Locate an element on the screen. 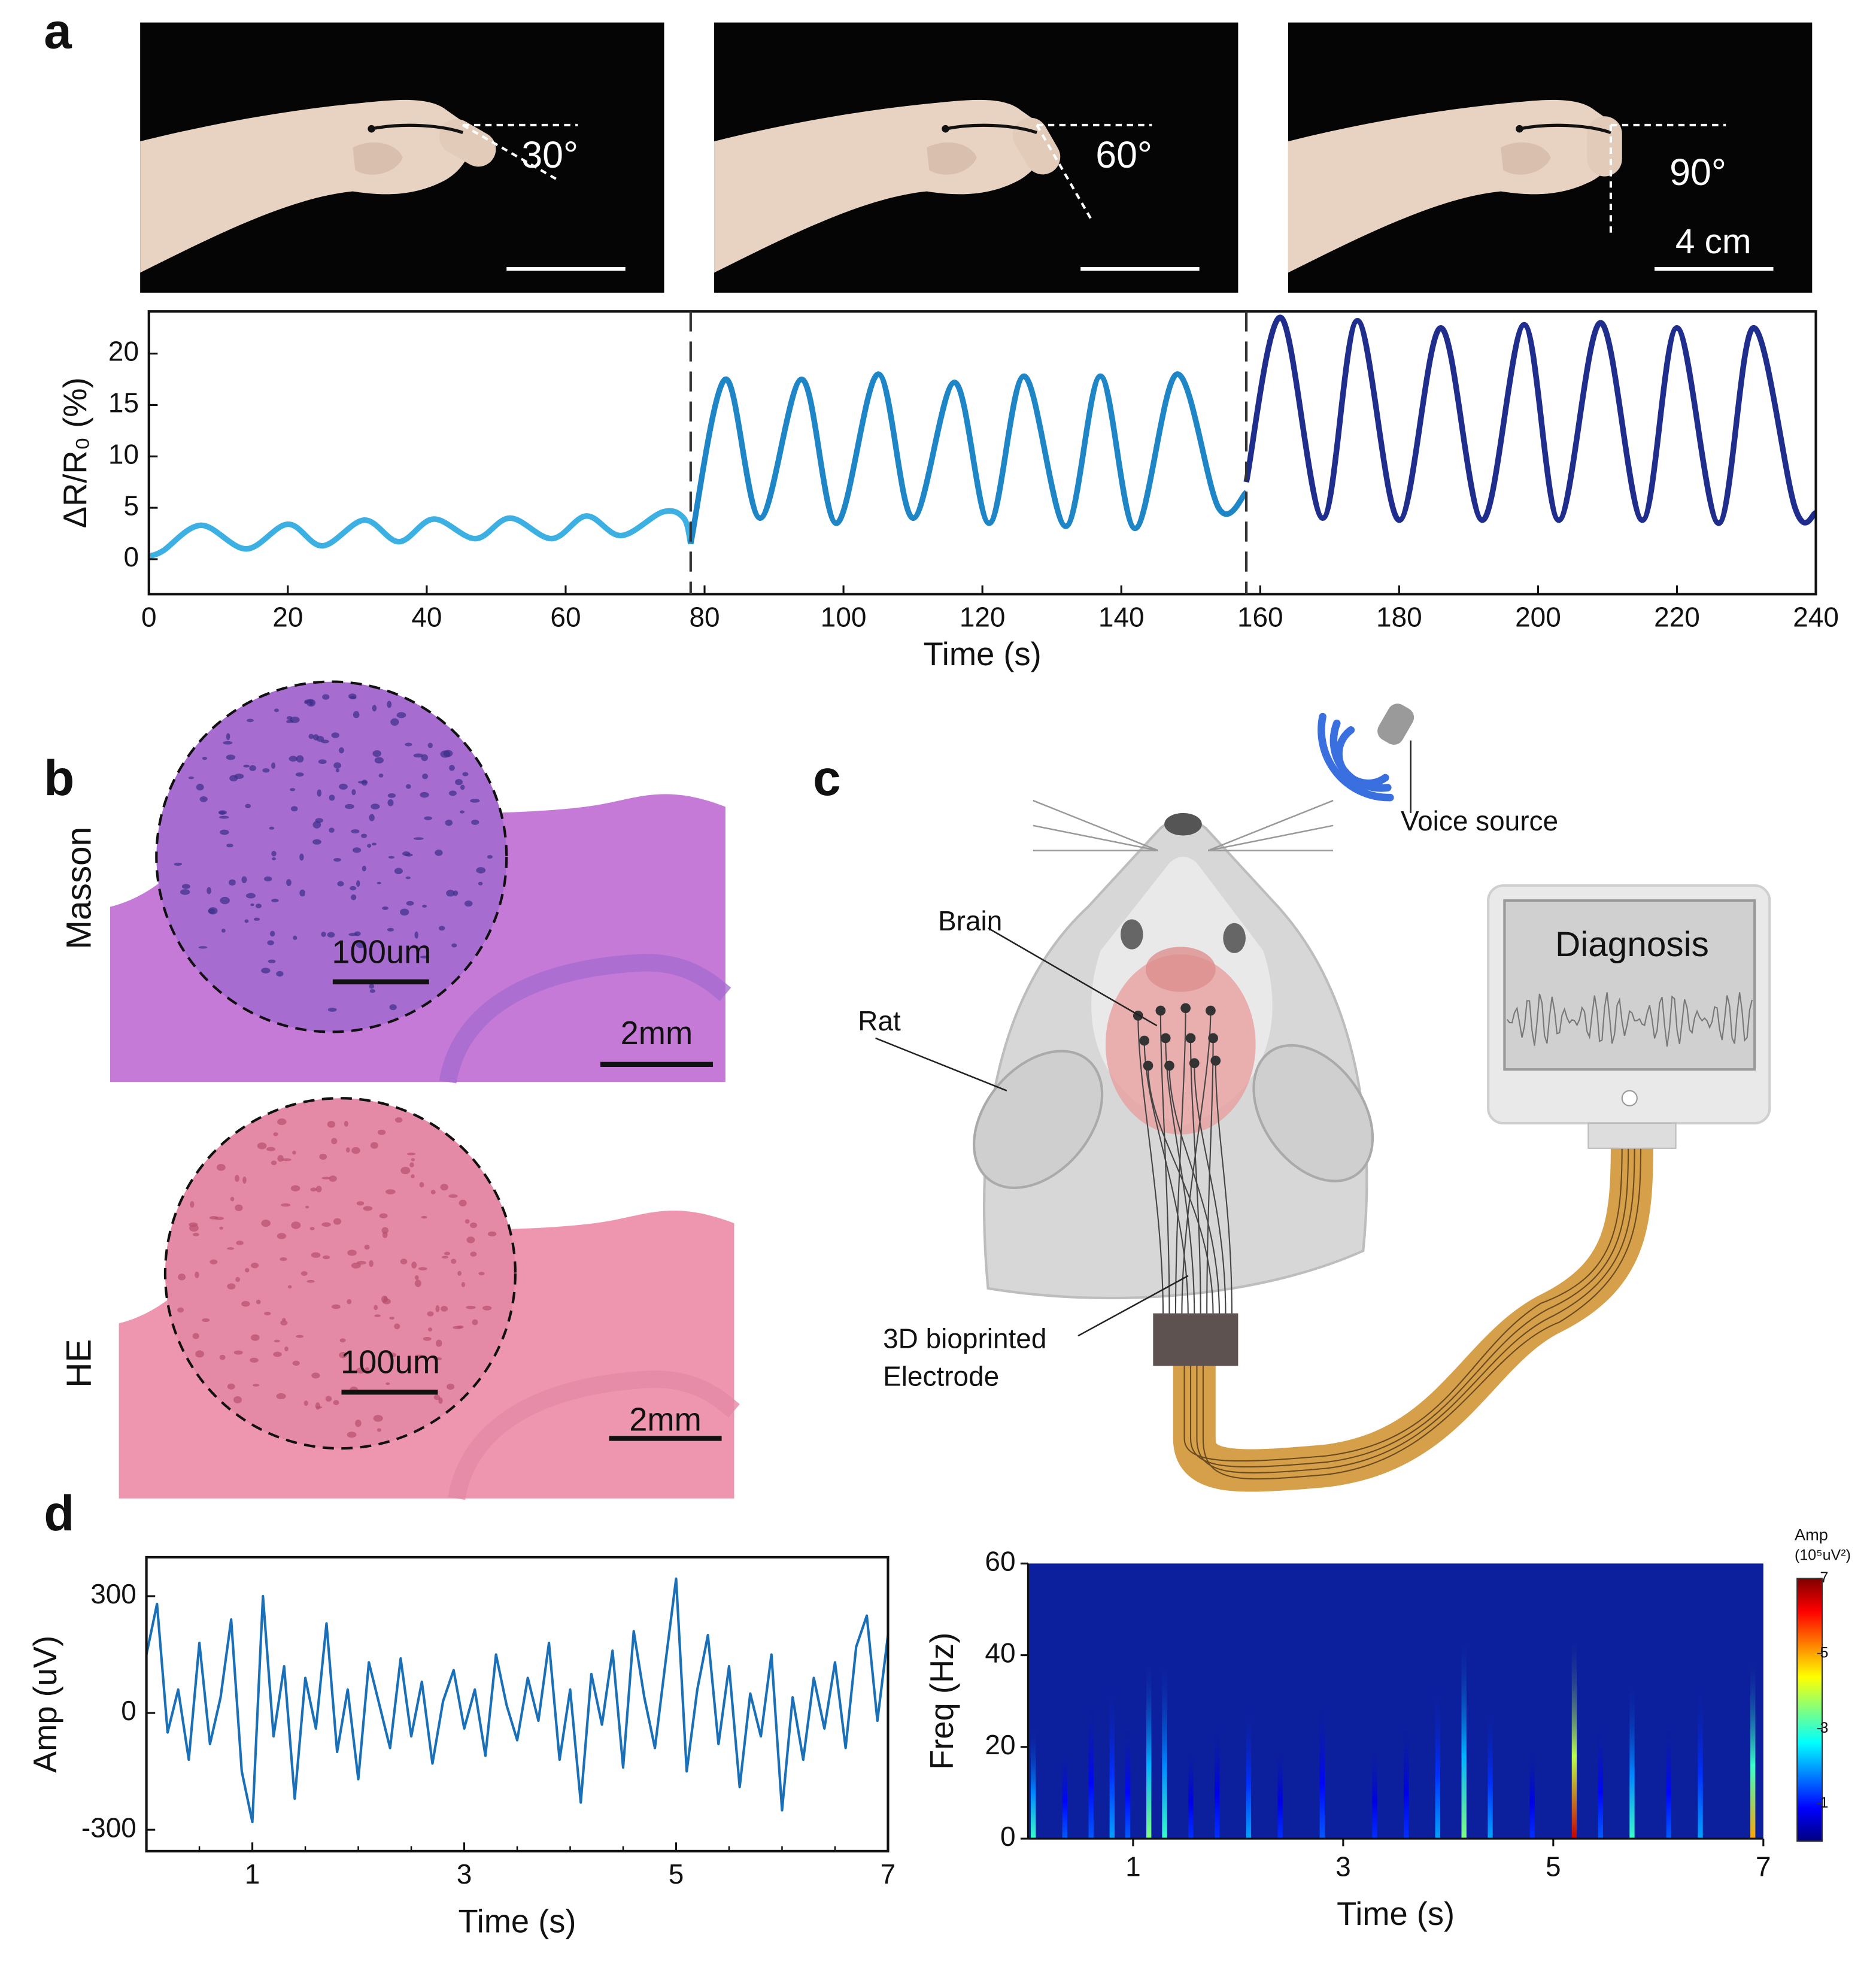  x-tick-label: 60 is located at coordinates (566, 616).